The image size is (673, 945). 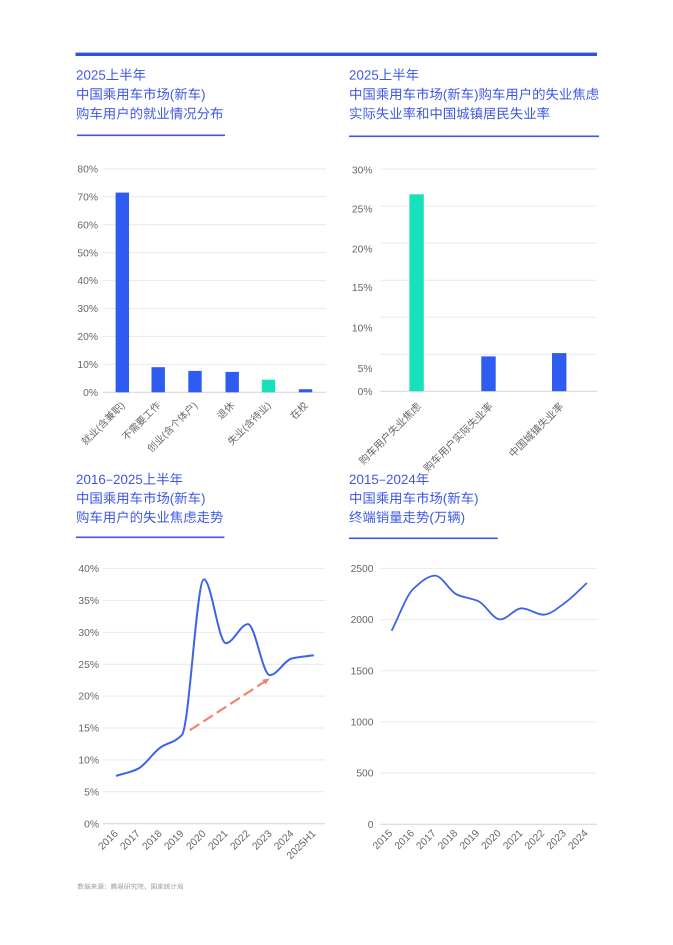 I want to click on svg-text: 35%, so click(x=88, y=601).